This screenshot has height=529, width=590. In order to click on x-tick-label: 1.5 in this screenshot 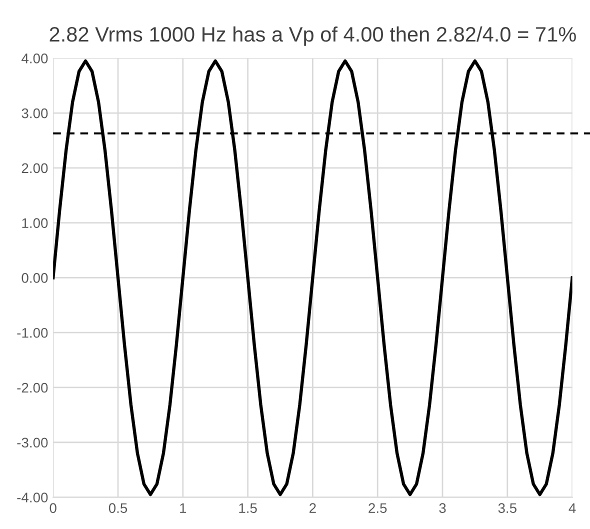, I will do `click(248, 508)`.